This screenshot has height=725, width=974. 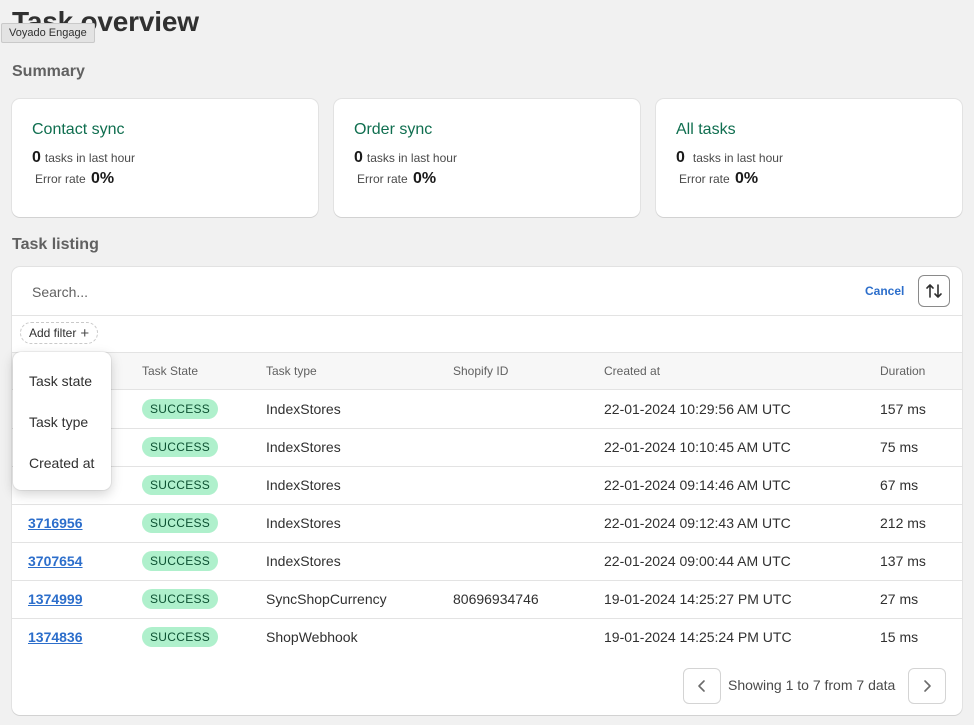 I want to click on duration: 67 ms, so click(x=899, y=485).